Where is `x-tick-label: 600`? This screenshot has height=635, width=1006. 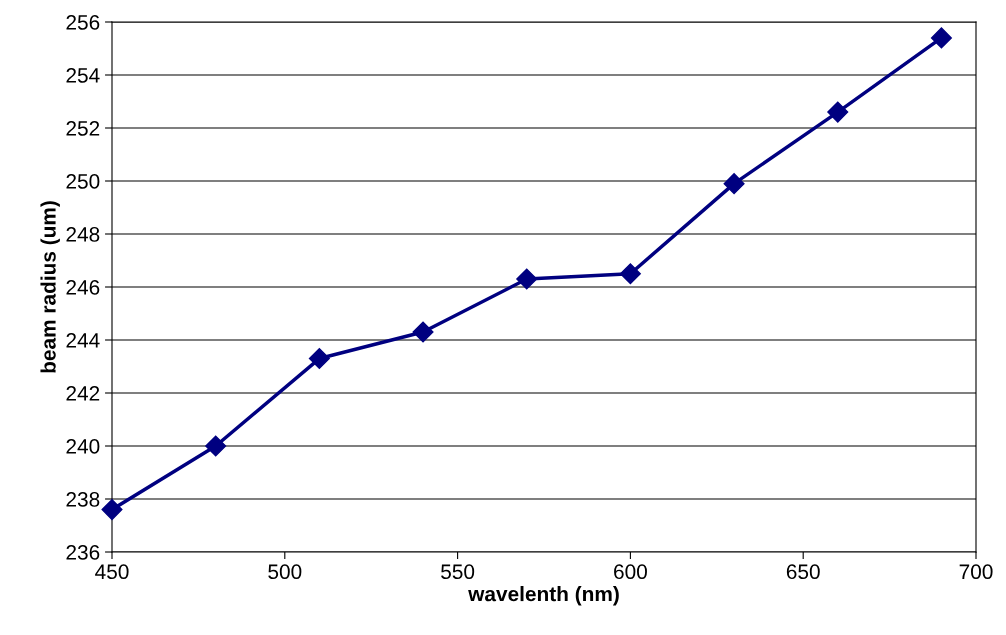 x-tick-label: 600 is located at coordinates (630, 572).